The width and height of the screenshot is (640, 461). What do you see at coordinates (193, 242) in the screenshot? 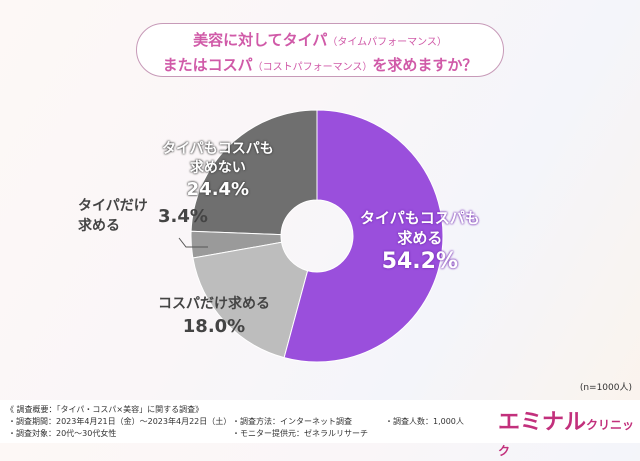
I see `leader-line` at bounding box center [193, 242].